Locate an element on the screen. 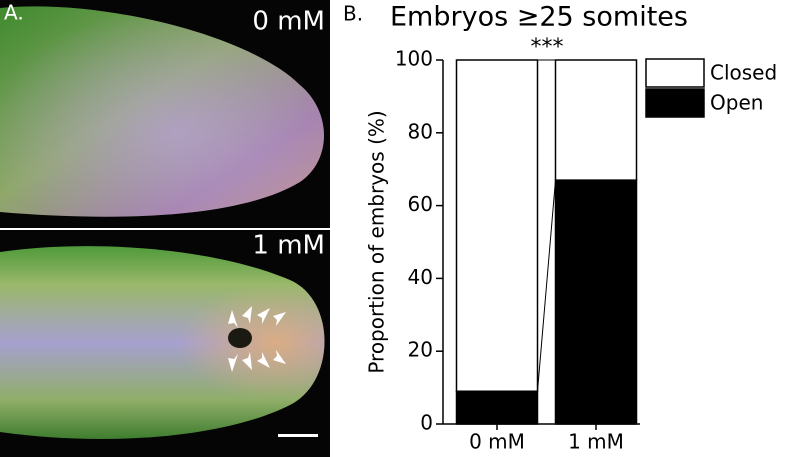  legend-label: Open is located at coordinates (736, 103).